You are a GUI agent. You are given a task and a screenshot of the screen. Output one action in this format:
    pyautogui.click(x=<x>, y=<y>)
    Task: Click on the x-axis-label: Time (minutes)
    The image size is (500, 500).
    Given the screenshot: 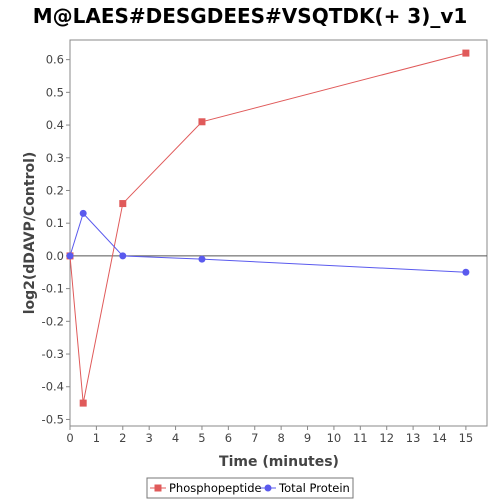 What is the action you would take?
    pyautogui.click(x=279, y=462)
    